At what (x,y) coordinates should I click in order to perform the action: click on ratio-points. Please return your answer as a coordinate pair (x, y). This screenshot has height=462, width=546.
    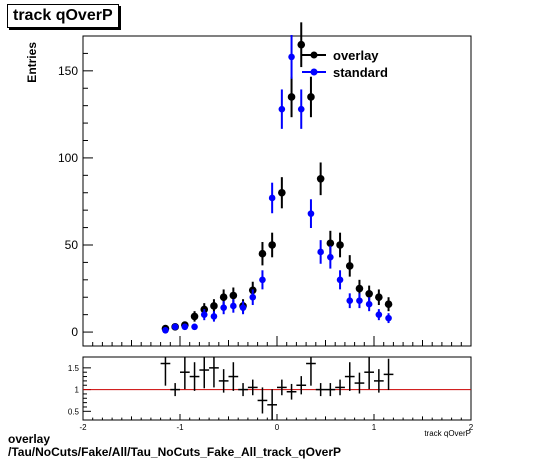
    Looking at the image, I should click on (277, 388).